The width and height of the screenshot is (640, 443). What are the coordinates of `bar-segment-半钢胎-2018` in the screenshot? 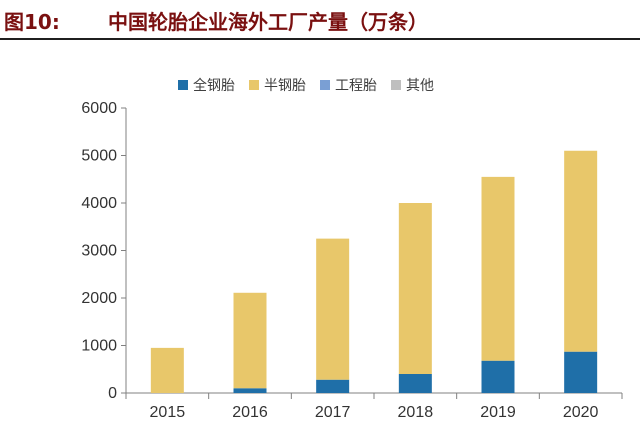 It's located at (415, 288).